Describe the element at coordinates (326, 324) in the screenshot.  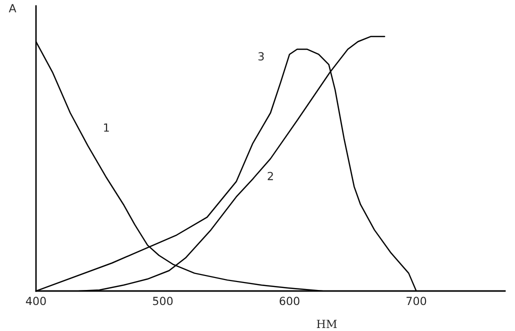
I see `x-axis-title: НМ` at that location.